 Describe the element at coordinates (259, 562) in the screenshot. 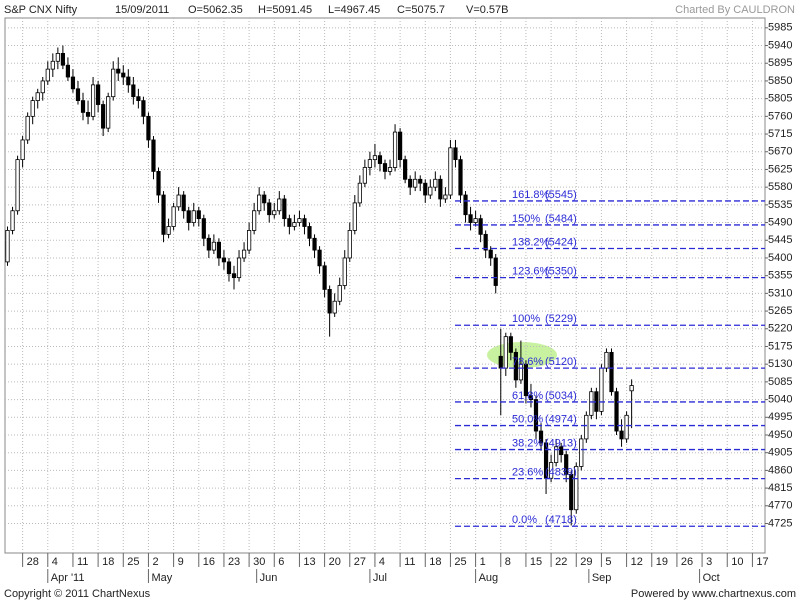

I see `x-tick-label: 30` at that location.